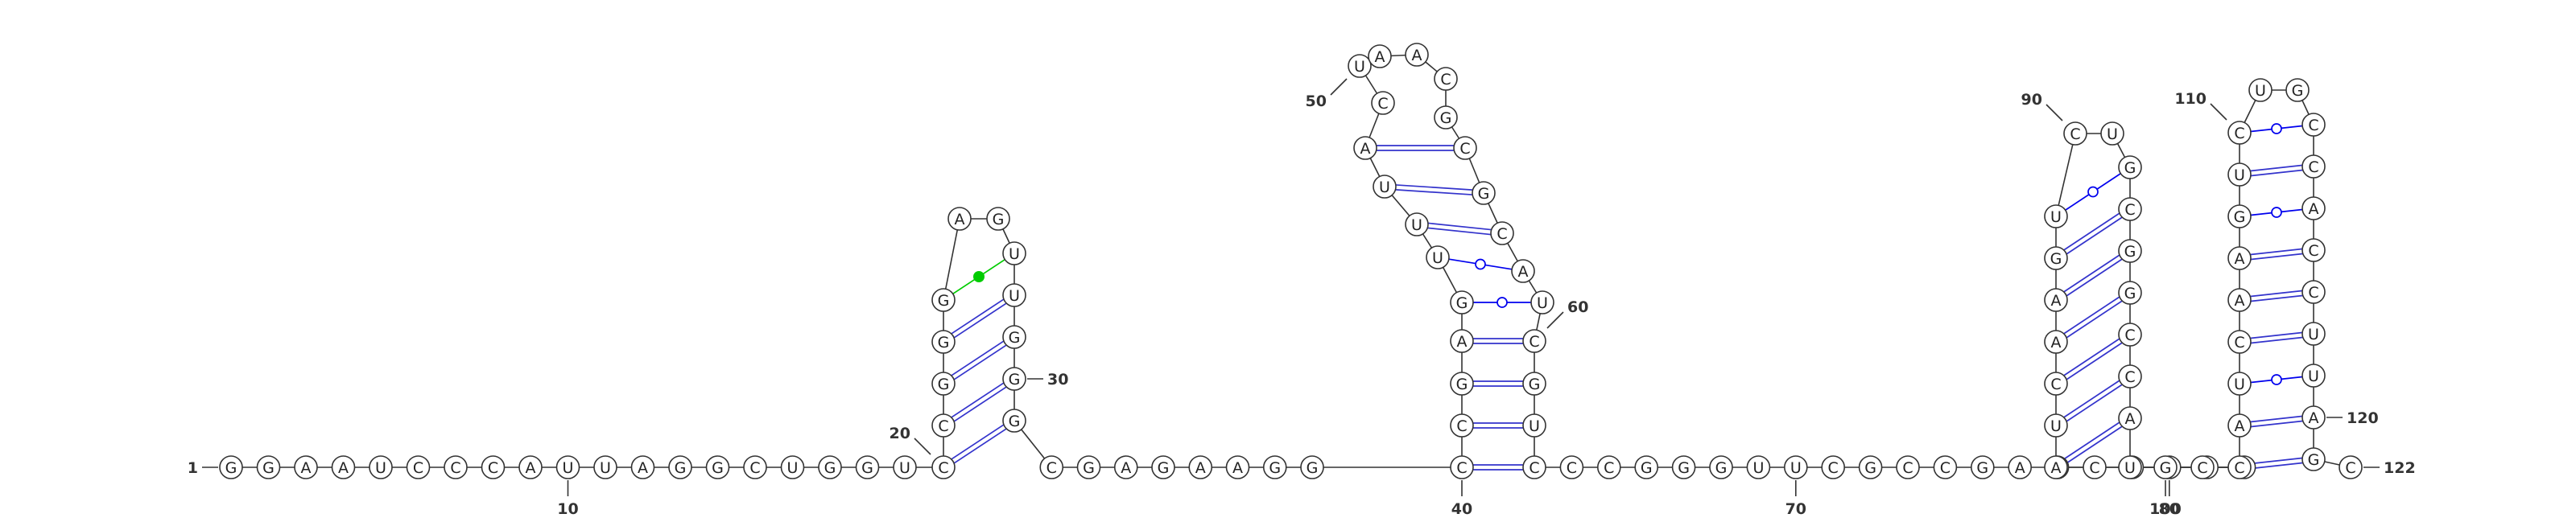 The width and height of the screenshot is (2576, 522). What do you see at coordinates (1316, 101) in the screenshot?
I see `position-label: 50` at bounding box center [1316, 101].